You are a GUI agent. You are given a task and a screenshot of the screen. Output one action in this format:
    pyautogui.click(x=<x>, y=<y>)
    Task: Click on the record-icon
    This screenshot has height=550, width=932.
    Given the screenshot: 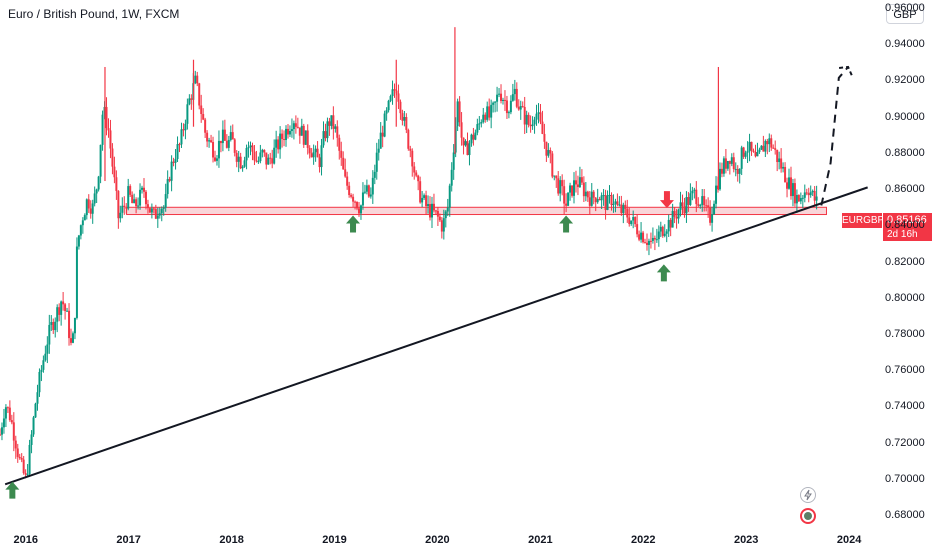 What is the action you would take?
    pyautogui.click(x=808, y=516)
    